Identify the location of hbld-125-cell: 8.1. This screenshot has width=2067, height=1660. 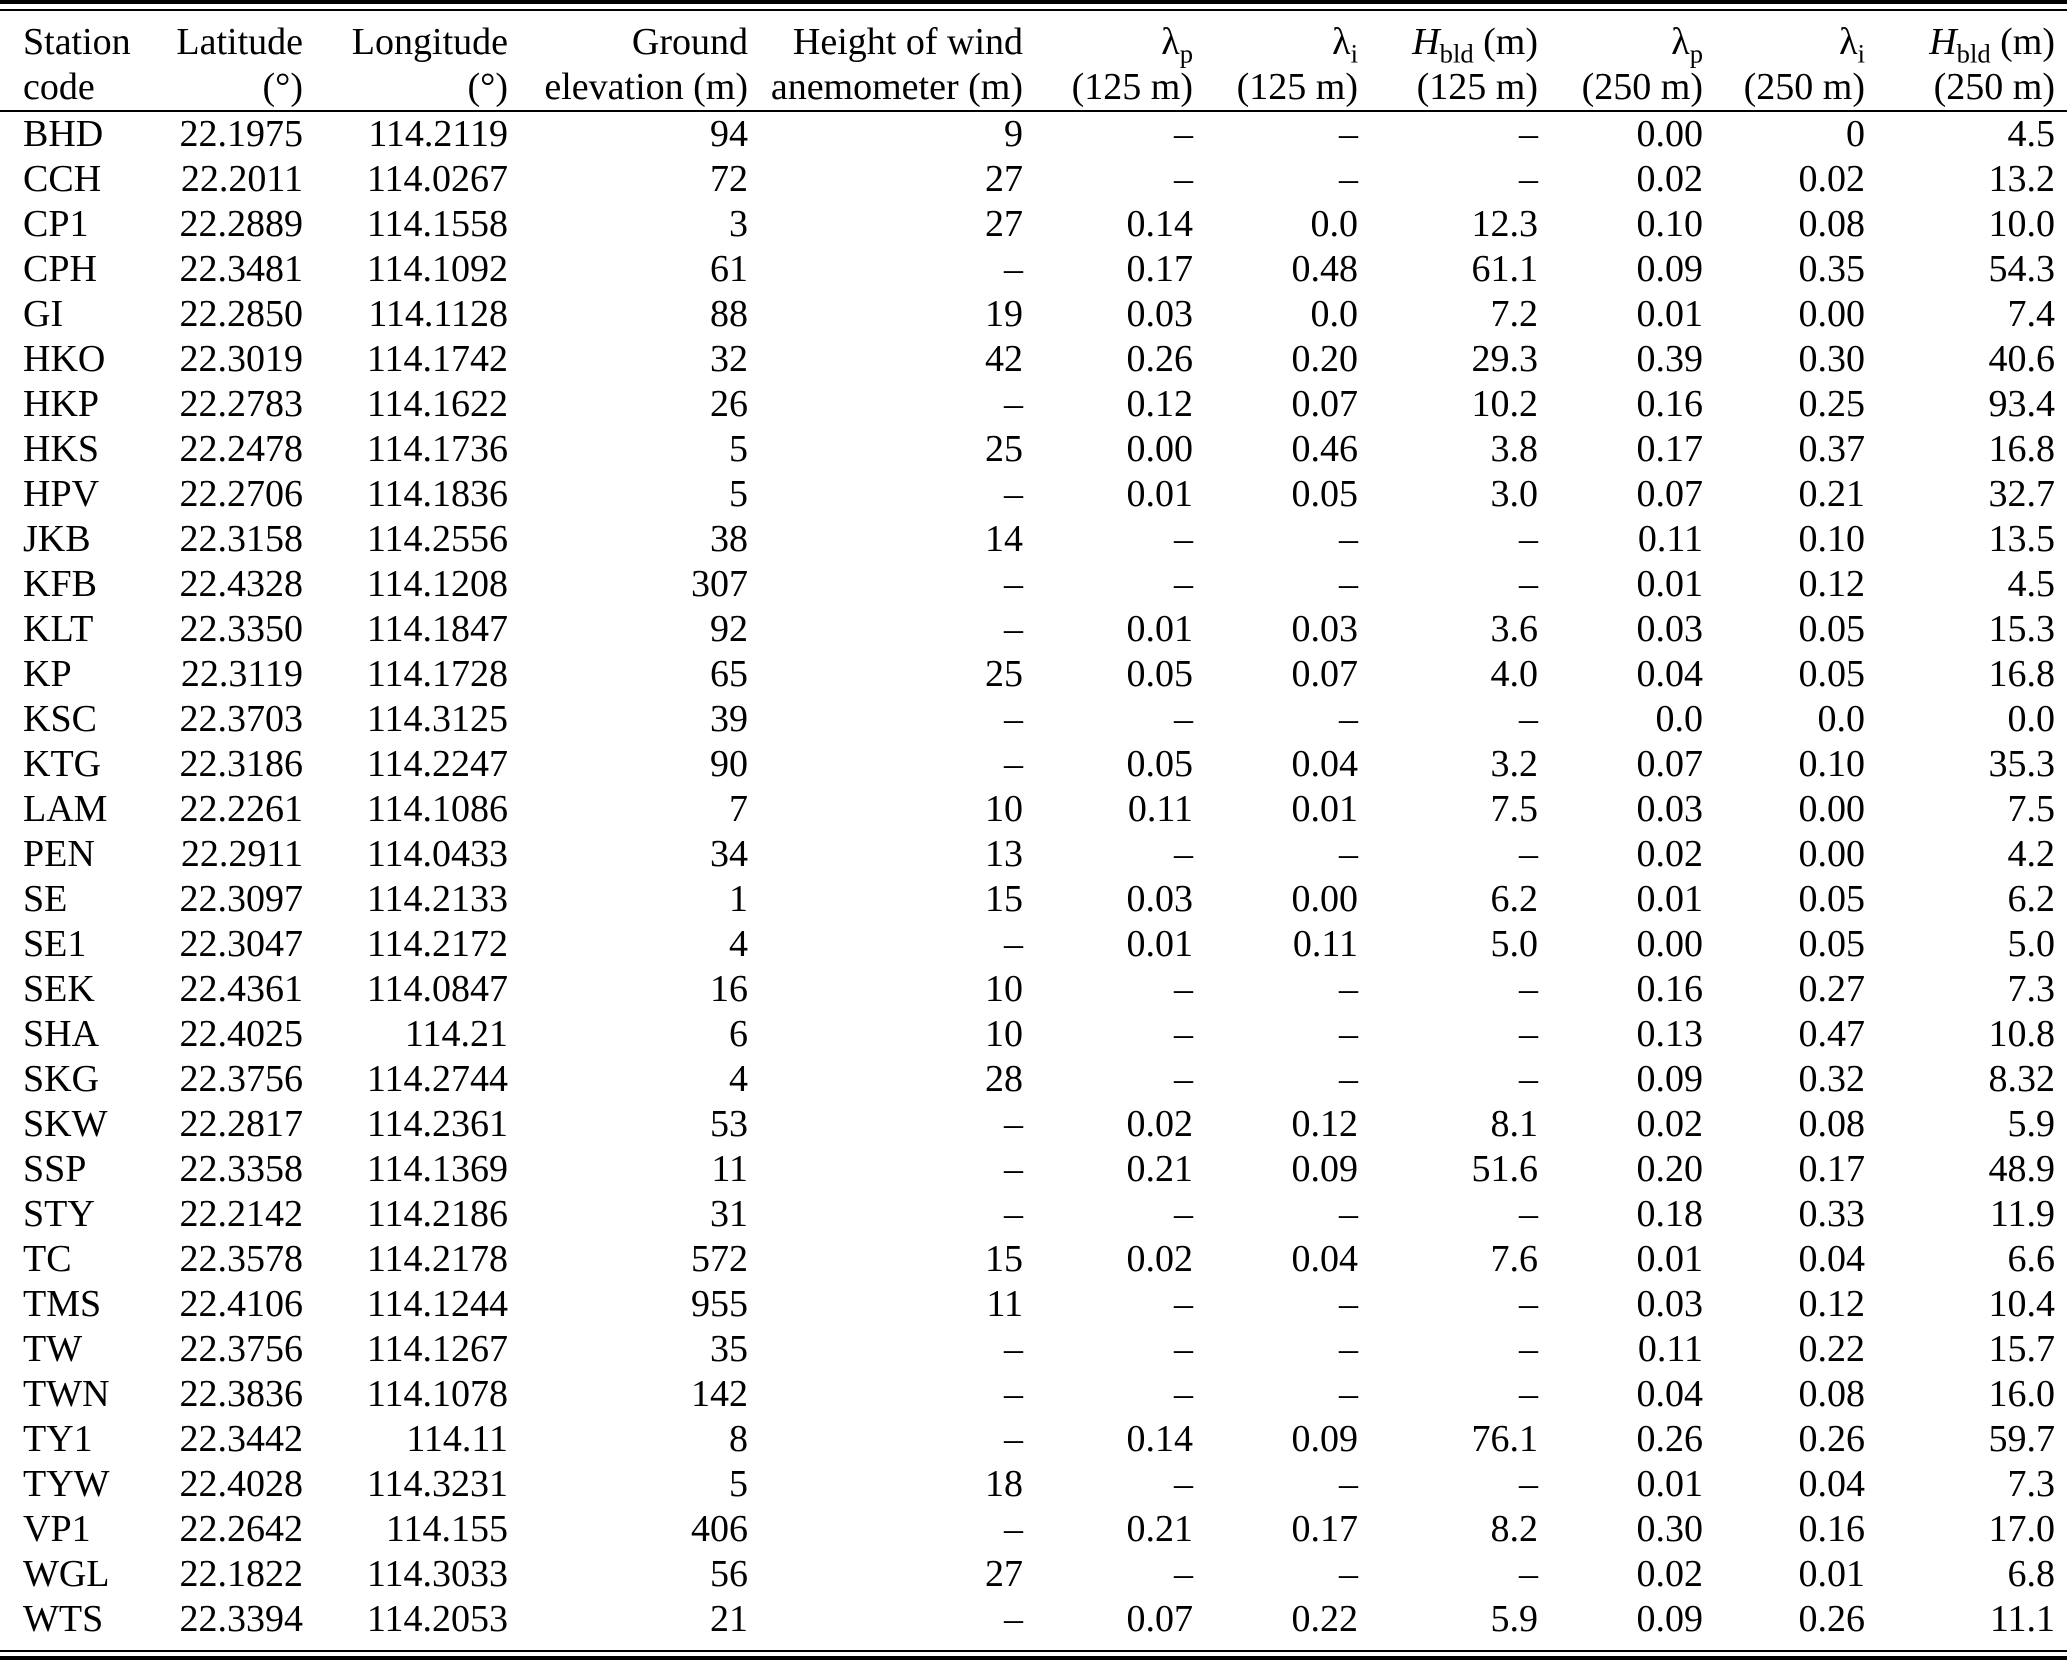
(1514, 1124).